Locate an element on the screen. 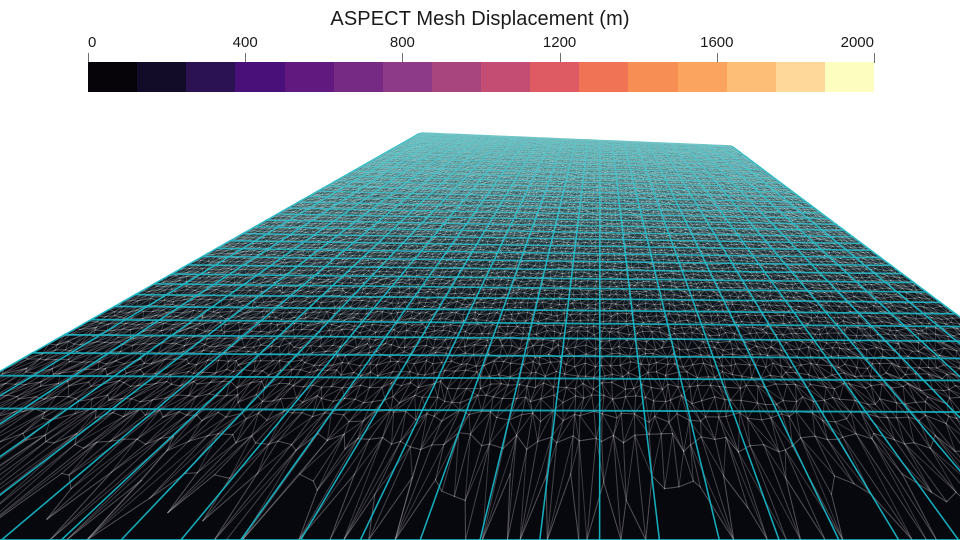 The image size is (960, 540). legend-tick-marks is located at coordinates (481, 58).